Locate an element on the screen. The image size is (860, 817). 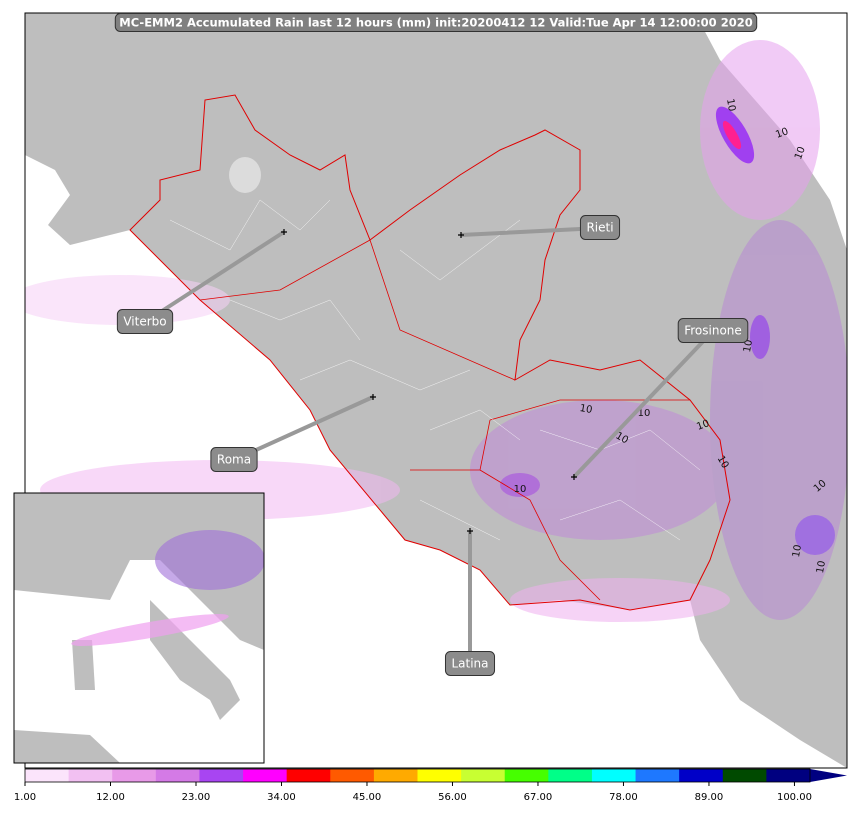
city-label: Viterbo is located at coordinates (145, 321).